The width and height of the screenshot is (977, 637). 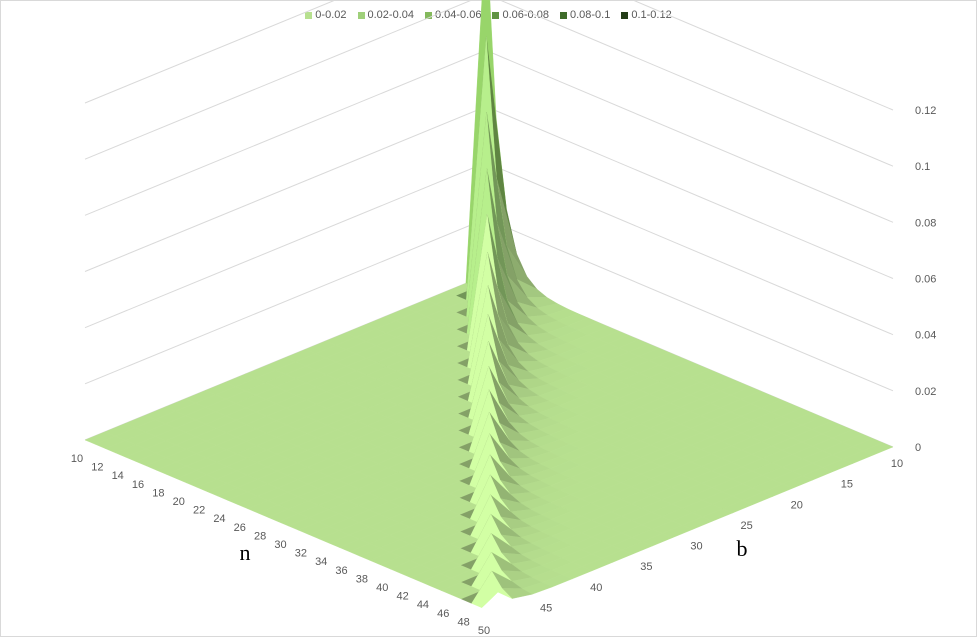 I want to click on y-tick-label: 35, so click(x=646, y=567).